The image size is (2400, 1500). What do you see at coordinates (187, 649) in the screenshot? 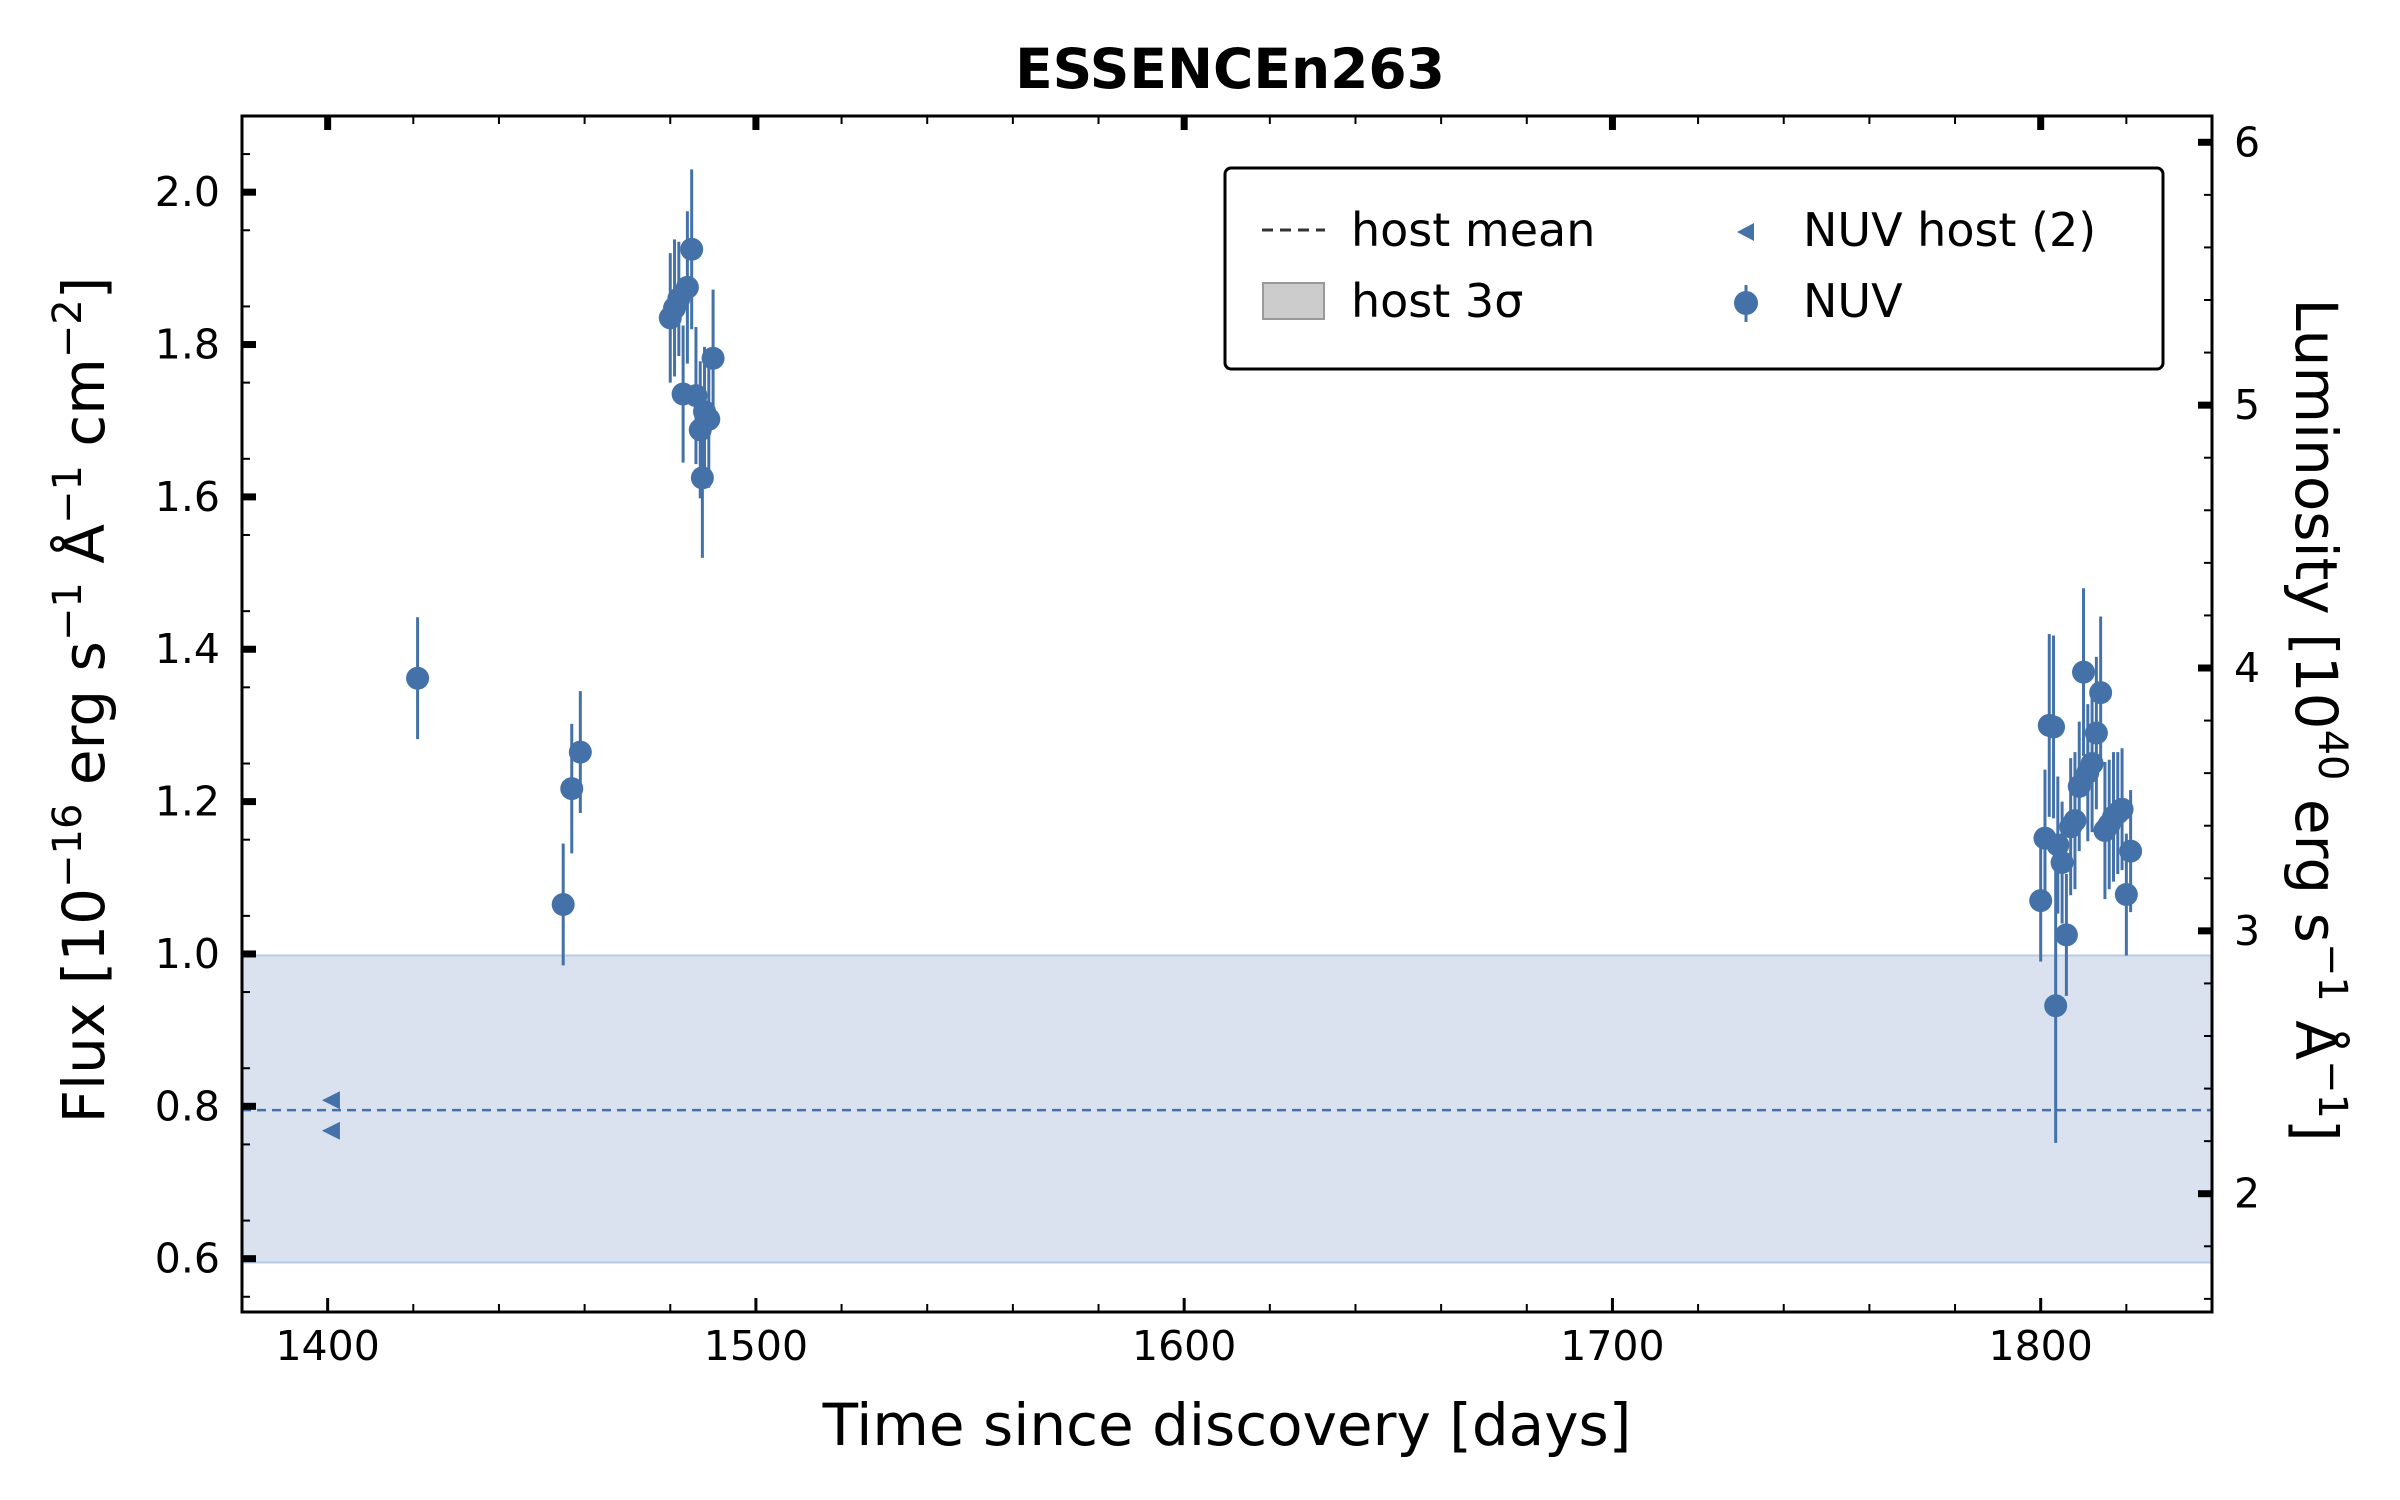
I see `y-tick-label-1.4: 1.4` at bounding box center [187, 649].